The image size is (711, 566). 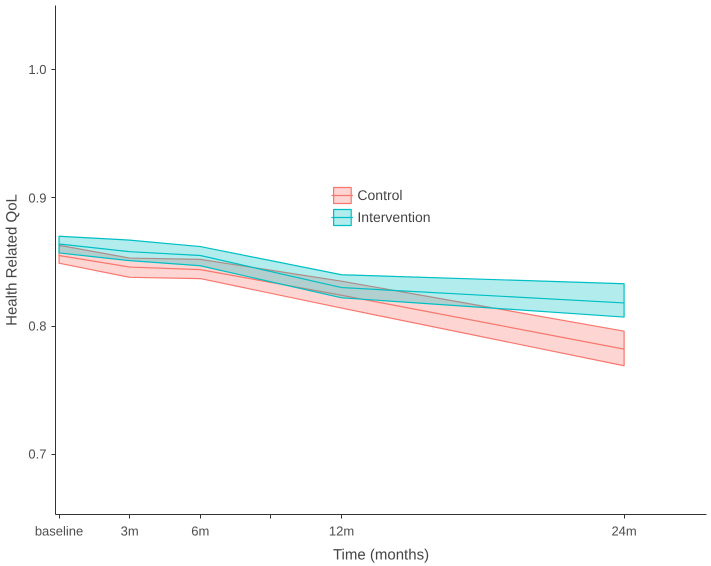 What do you see at coordinates (624, 531) in the screenshot?
I see `x-tick-label: 24m` at bounding box center [624, 531].